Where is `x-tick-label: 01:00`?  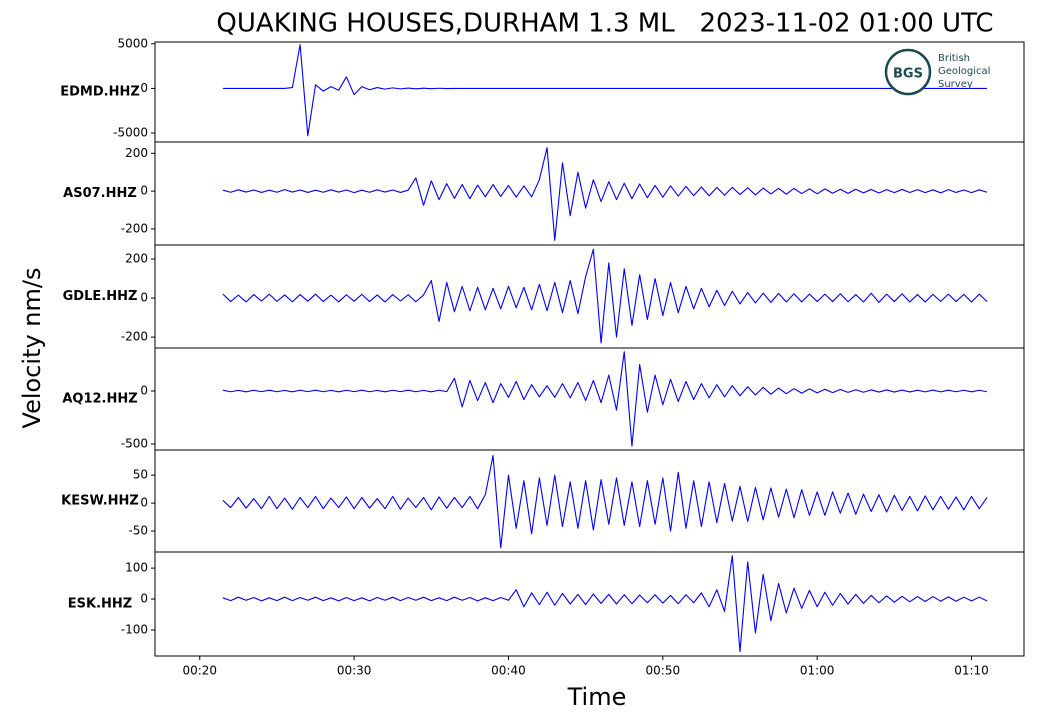
x-tick-label: 01:00 is located at coordinates (817, 671).